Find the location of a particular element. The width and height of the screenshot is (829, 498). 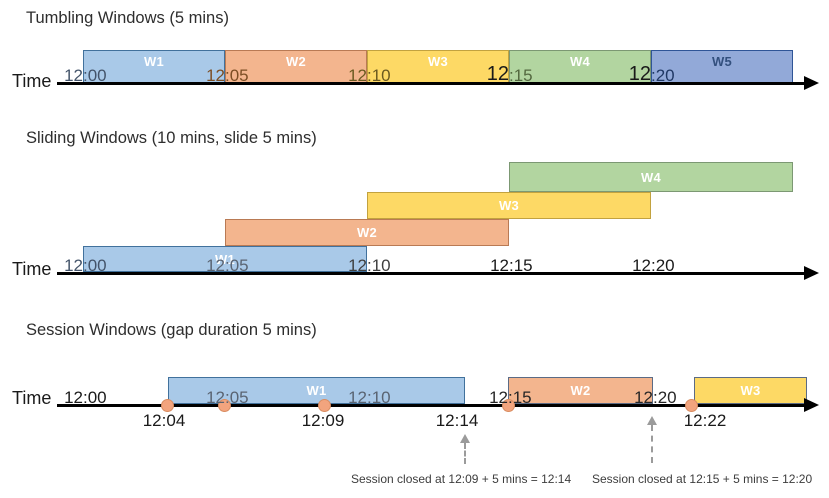

session-window-bar-w2: W2 is located at coordinates (580, 390).